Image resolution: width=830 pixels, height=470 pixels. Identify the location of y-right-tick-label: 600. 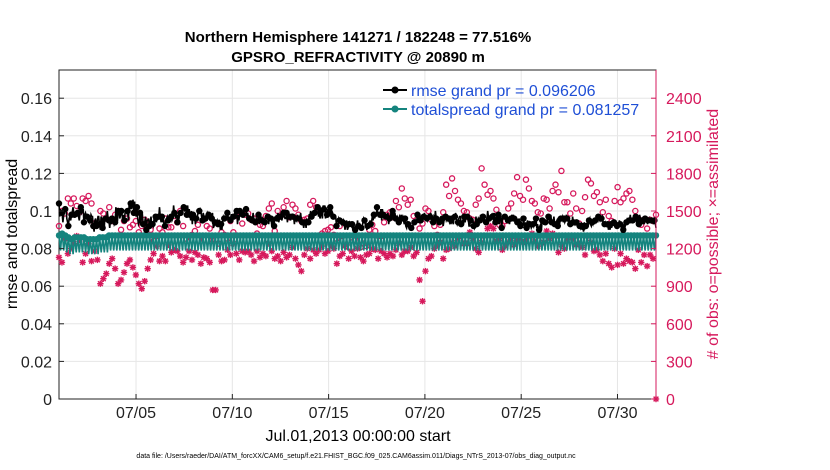
(679, 325).